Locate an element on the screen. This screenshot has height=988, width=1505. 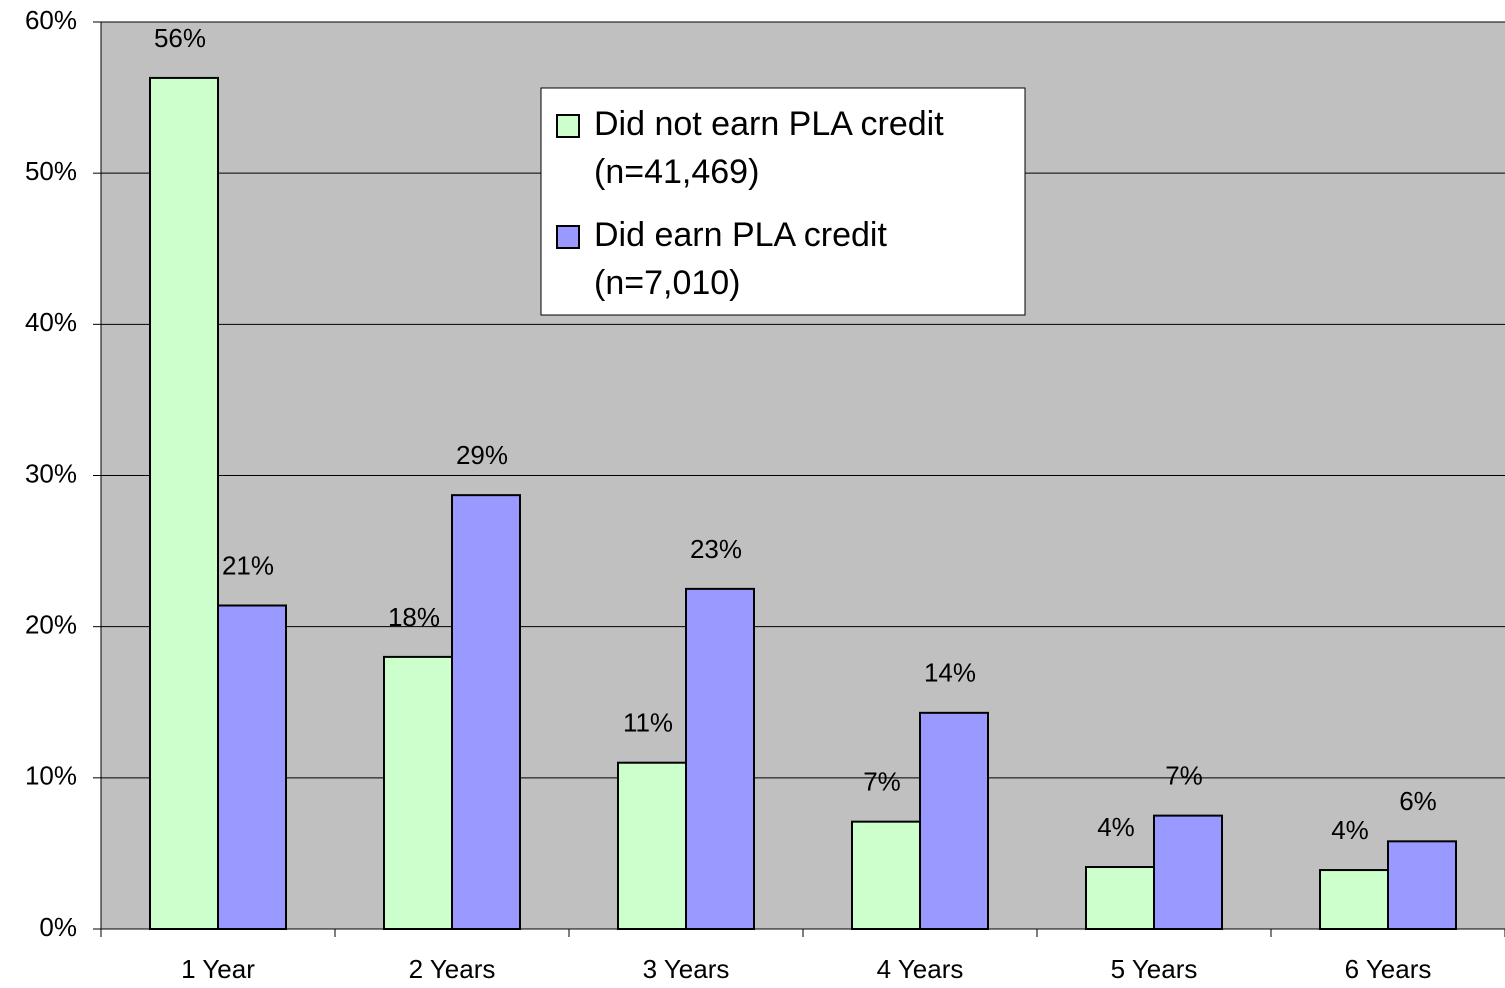
value-label: 14% is located at coordinates (950, 673).